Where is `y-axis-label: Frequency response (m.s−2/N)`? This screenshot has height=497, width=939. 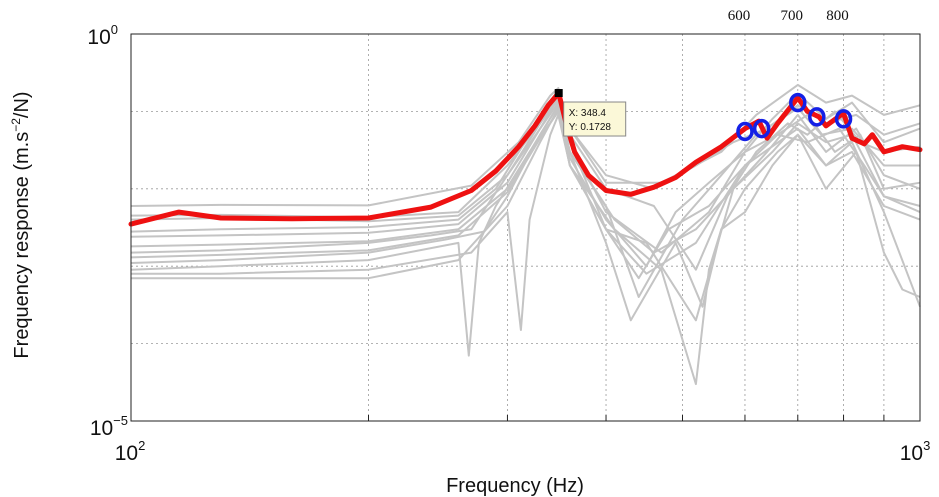 y-axis-label: Frequency response (m.s−2/N) is located at coordinates (21, 224).